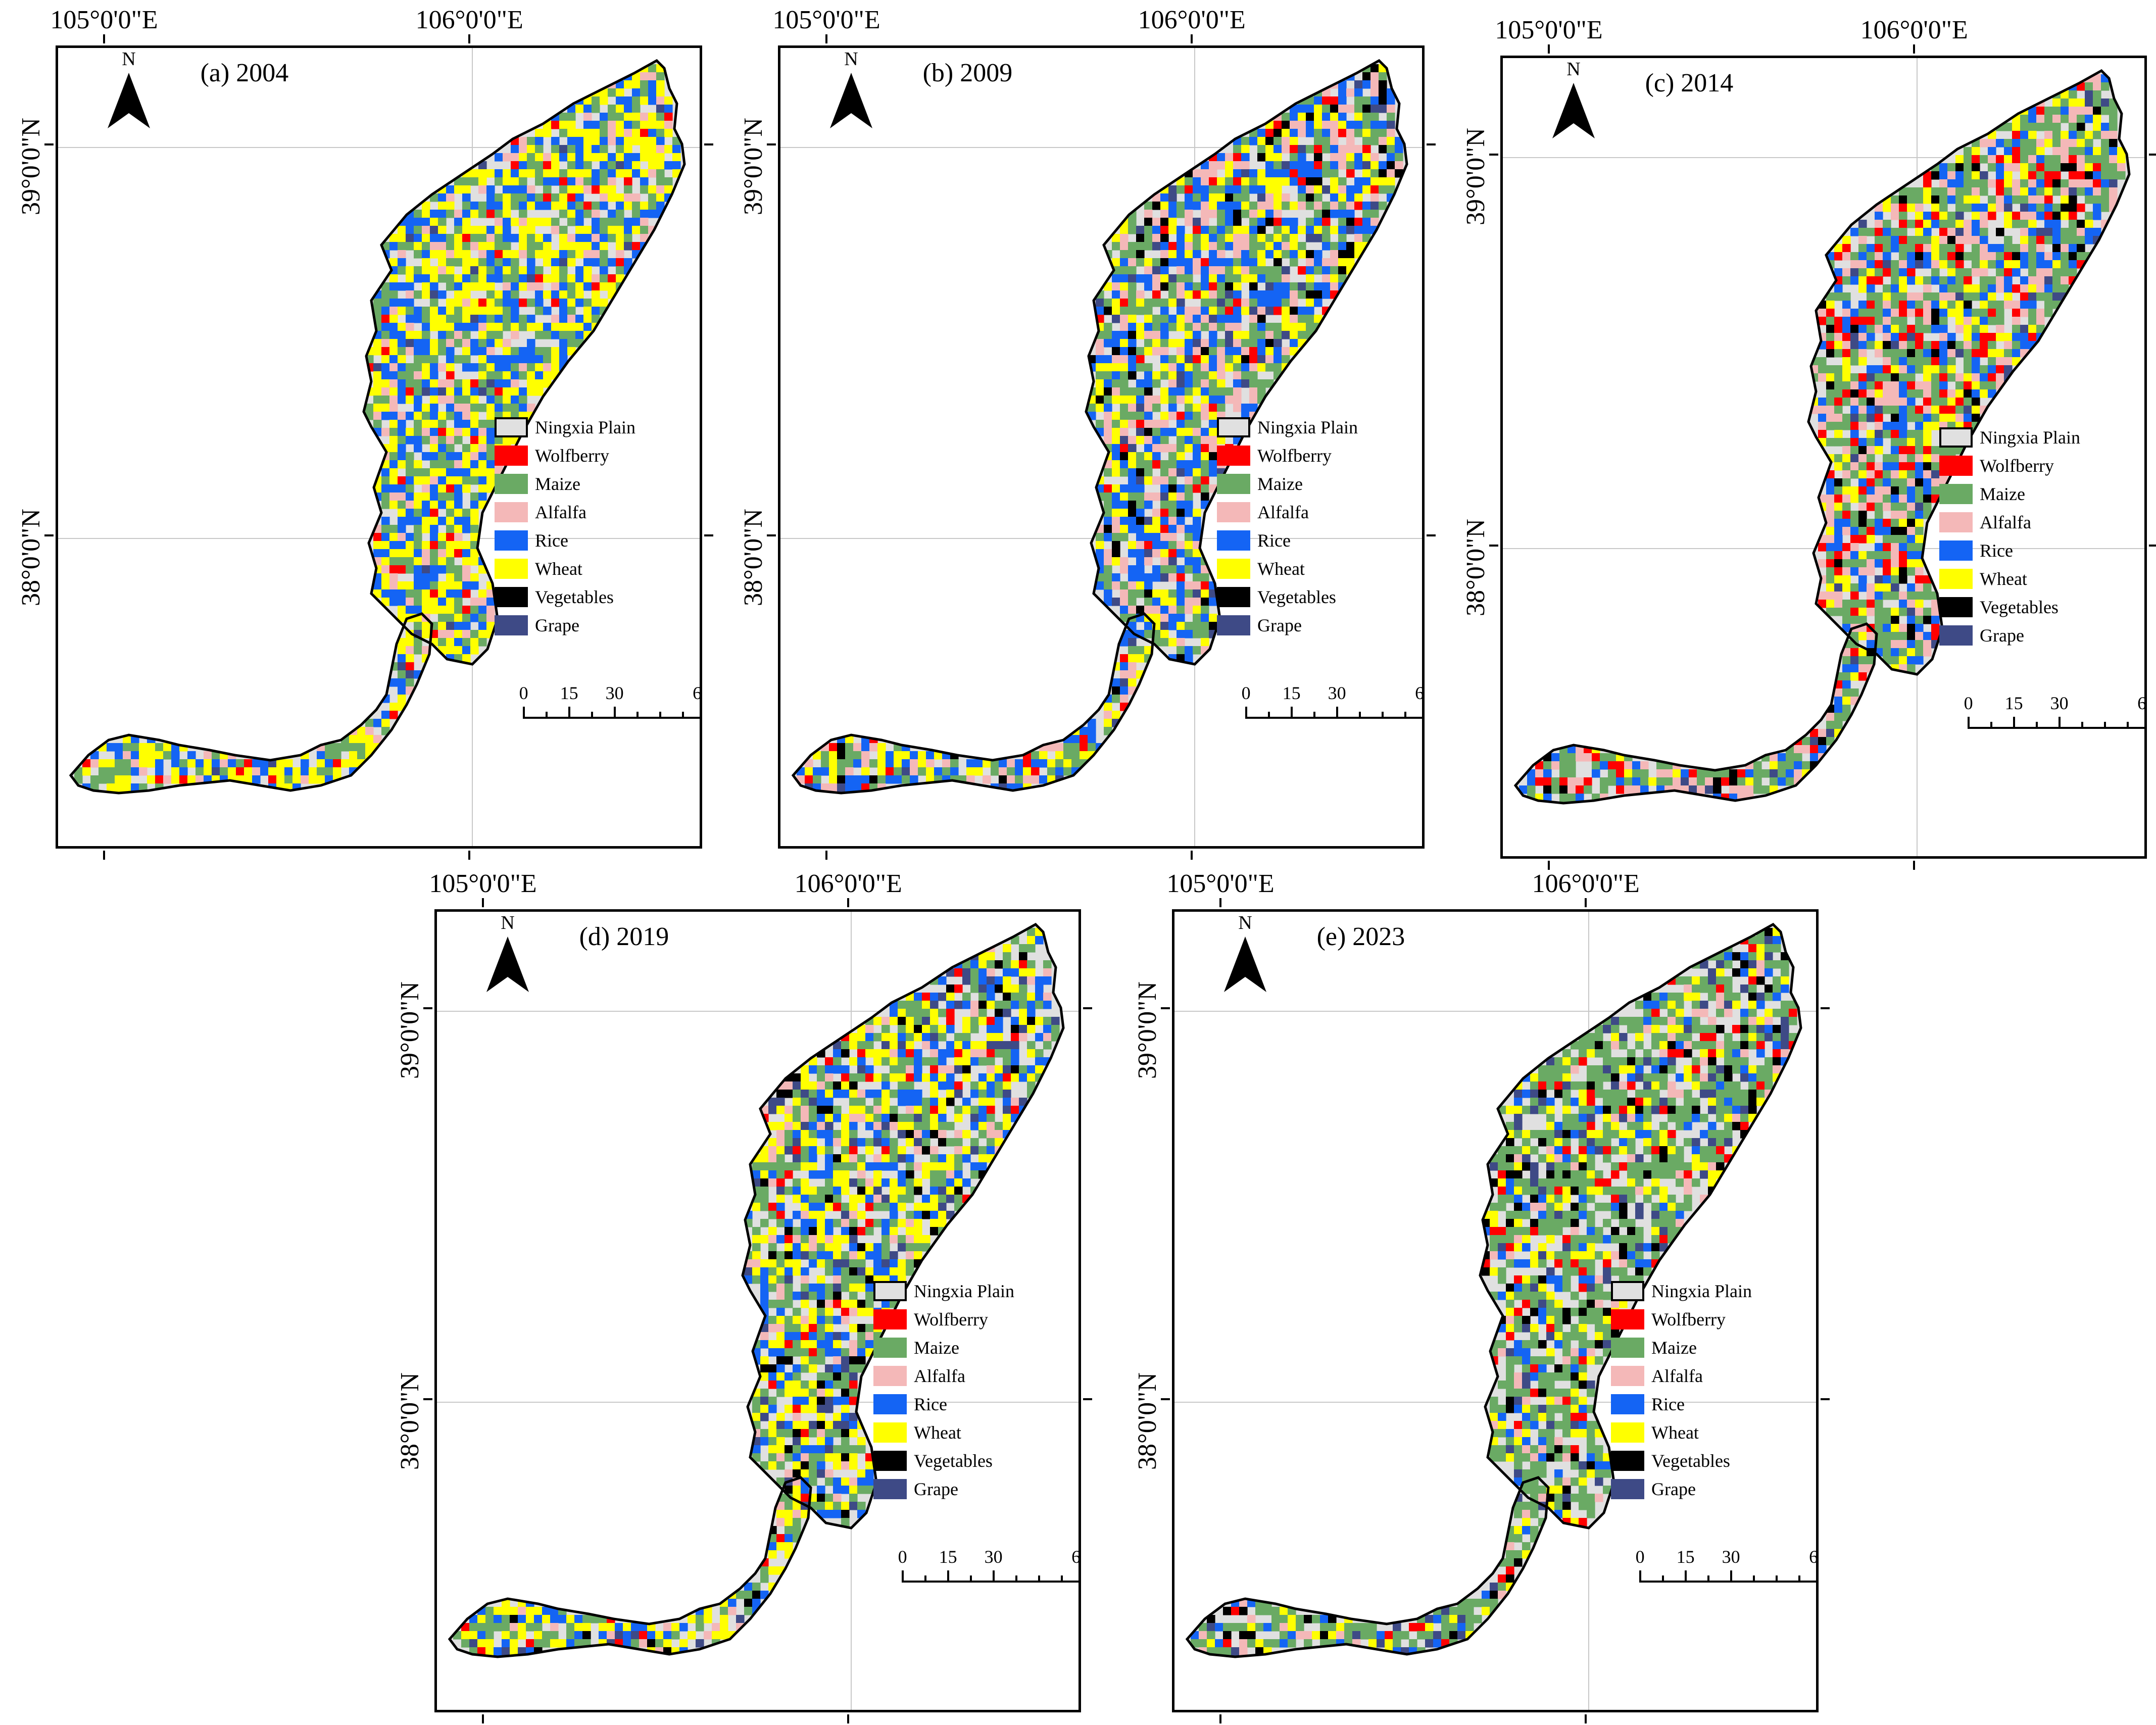 This screenshot has height=1725, width=2156. I want to click on scale-tick-label: 0, so click(1968, 704).